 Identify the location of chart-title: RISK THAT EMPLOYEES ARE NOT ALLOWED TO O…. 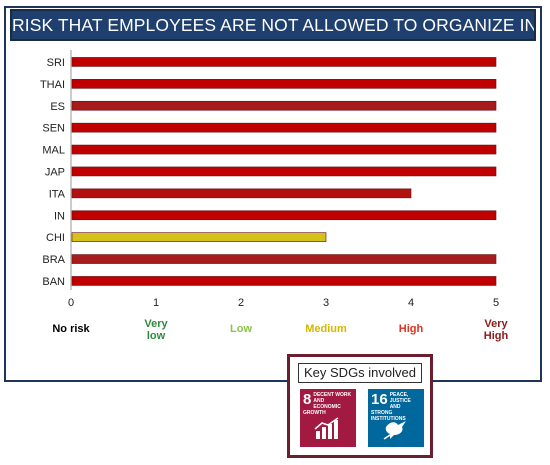
(273, 25).